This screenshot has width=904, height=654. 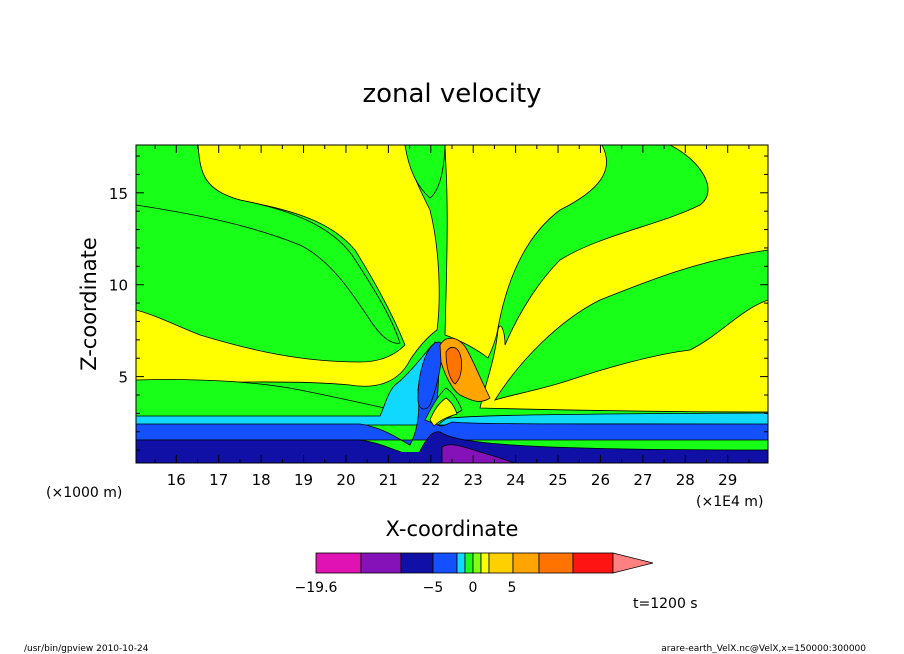 I want to click on x-tick-label: 18, so click(x=261, y=480).